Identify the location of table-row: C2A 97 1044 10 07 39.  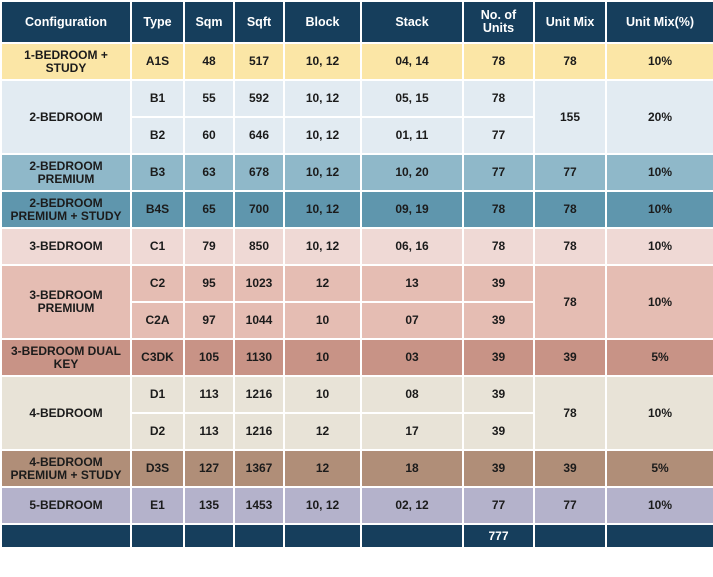
(357, 320).